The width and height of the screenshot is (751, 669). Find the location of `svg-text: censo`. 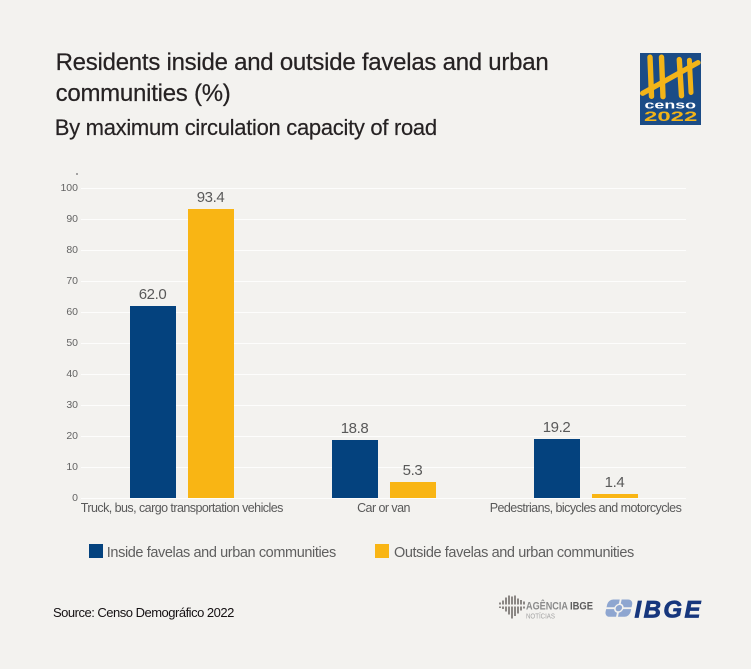

svg-text: censo is located at coordinates (671, 105).